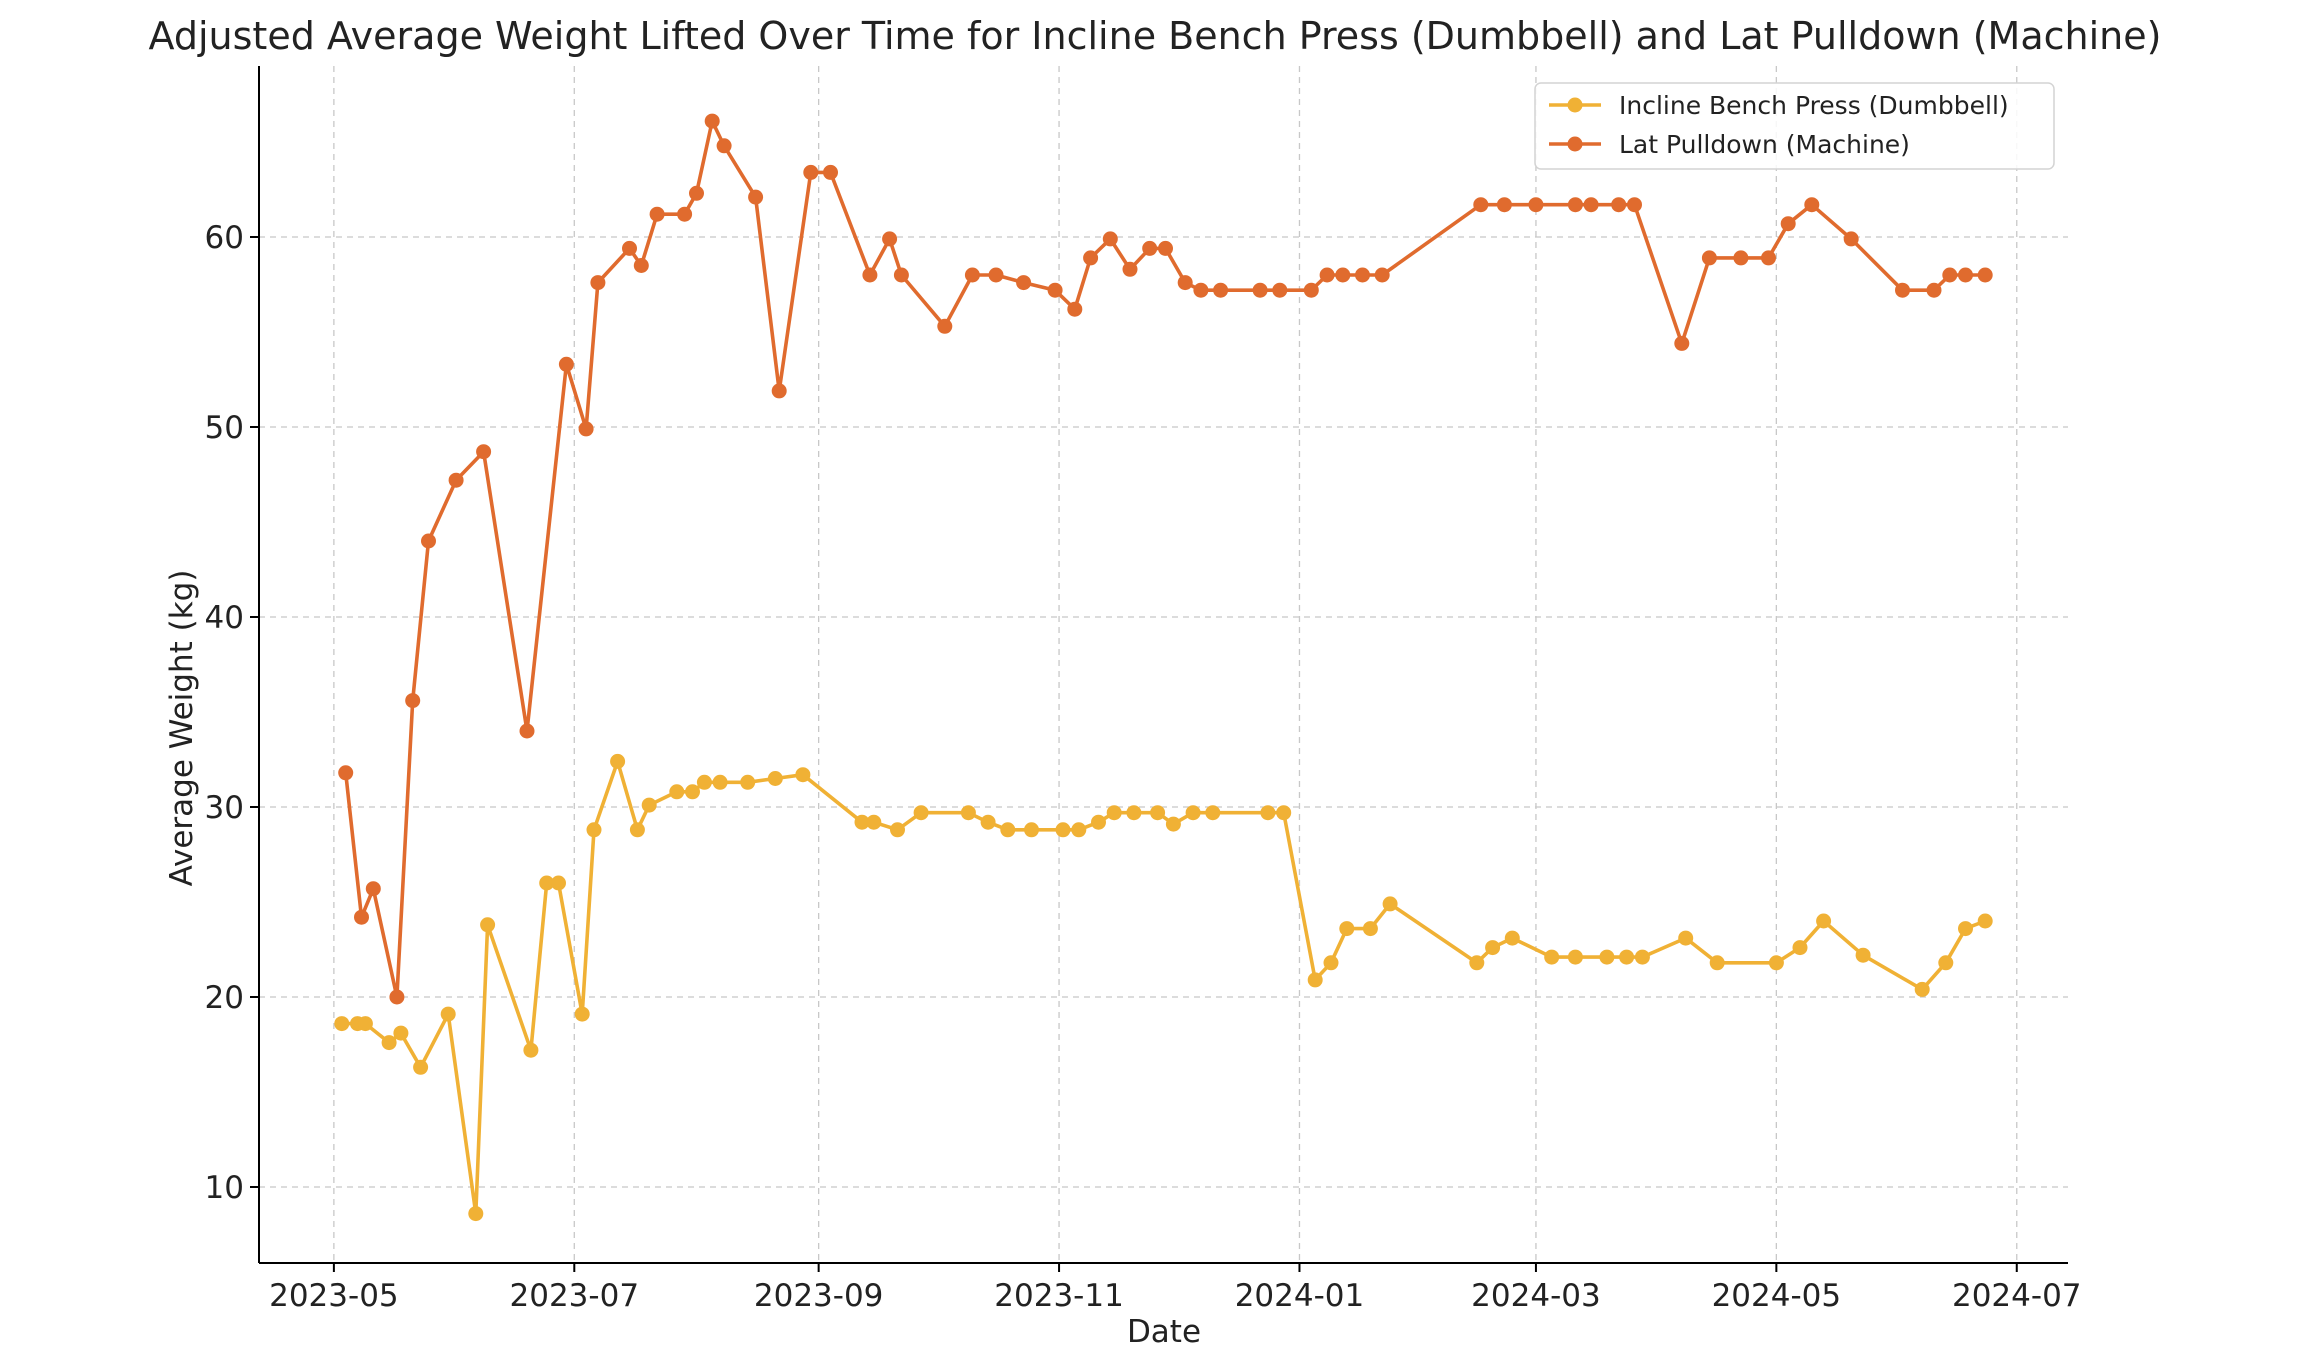 The width and height of the screenshot is (2310, 1362). Describe the element at coordinates (1300, 1296) in the screenshot. I see `x-tick-label: 2024-01` at that location.